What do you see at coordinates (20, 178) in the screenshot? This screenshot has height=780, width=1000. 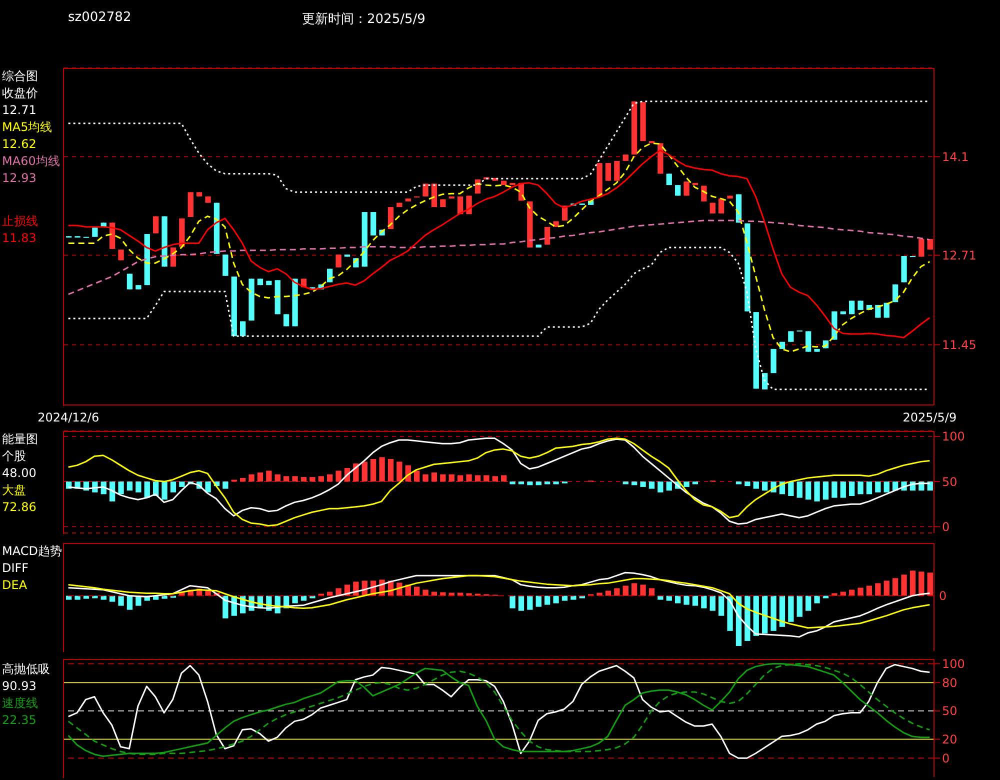 I see `text: 12.93` at bounding box center [20, 178].